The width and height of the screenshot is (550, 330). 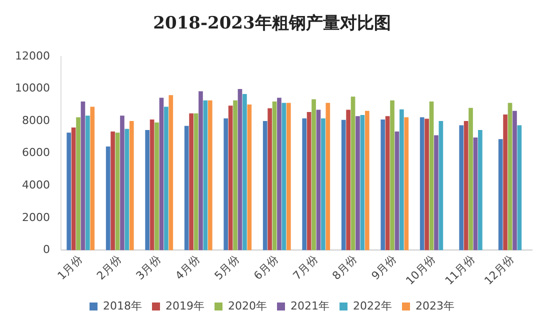 I want to click on y-tick-label: 12000, so click(x=32, y=55).